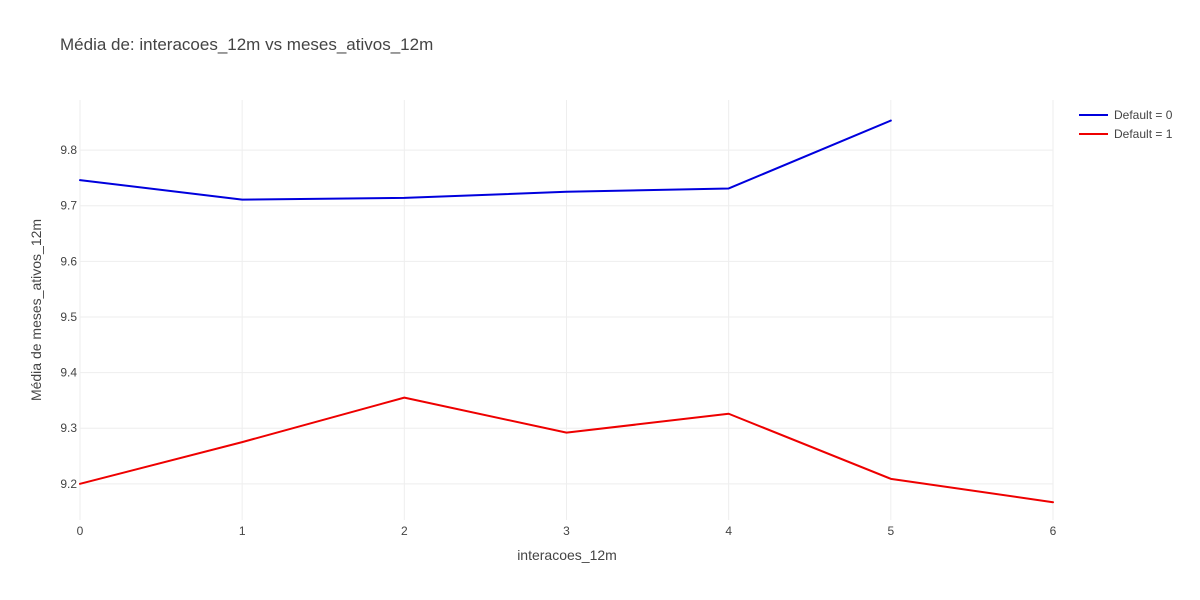 The width and height of the screenshot is (1200, 600). Describe the element at coordinates (1143, 115) in the screenshot. I see `legend-label: Default = 0` at that location.